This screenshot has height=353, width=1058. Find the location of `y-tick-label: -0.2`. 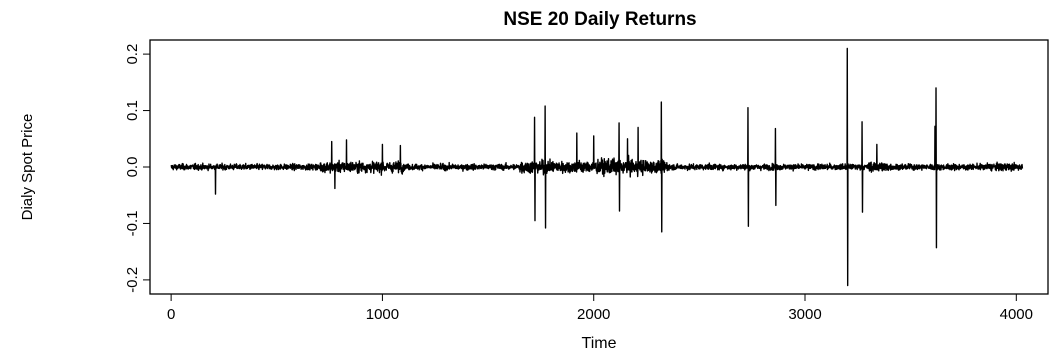

y-tick-label: -0.2 is located at coordinates (132, 280).